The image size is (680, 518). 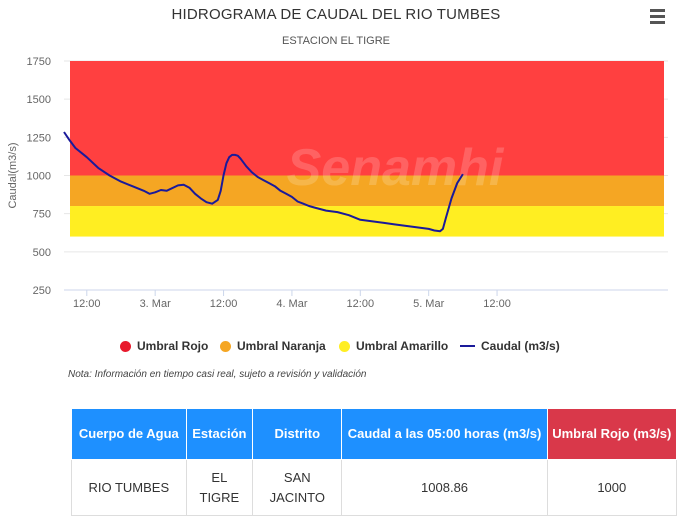 What do you see at coordinates (336, 14) in the screenshot?
I see `chart-title: HIDROGRAMA DE CAUDAL DEL RIO TUMBES` at bounding box center [336, 14].